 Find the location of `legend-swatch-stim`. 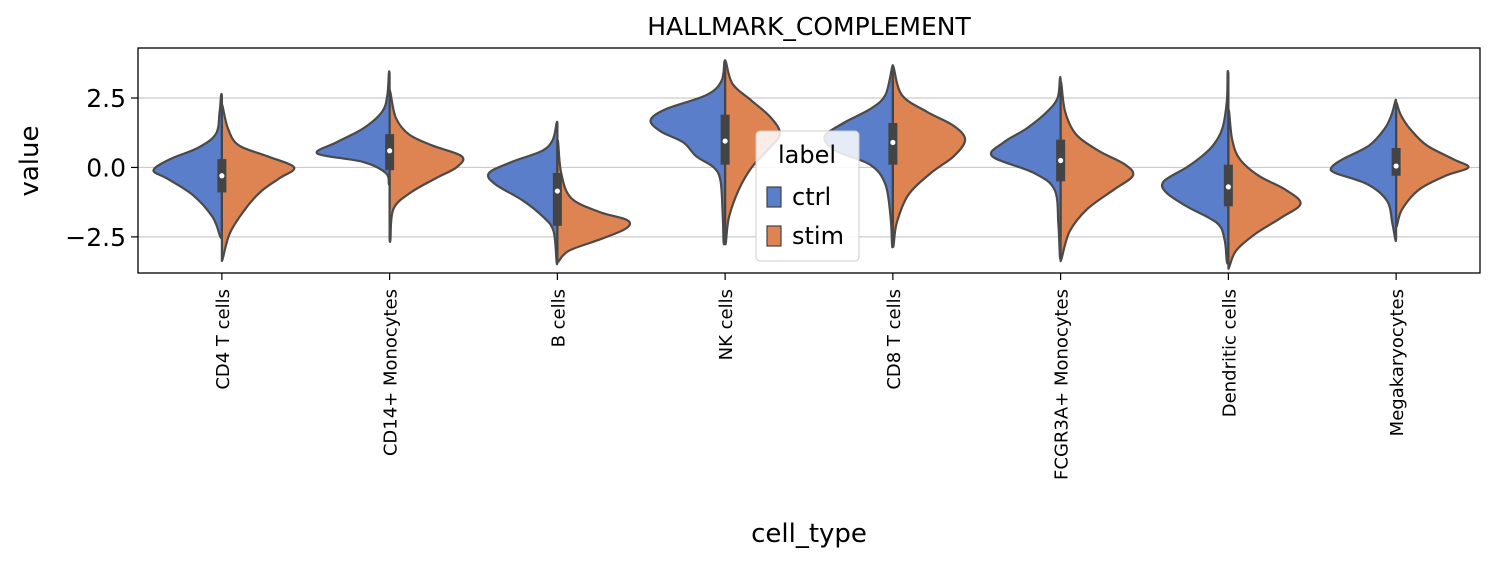

legend-swatch-stim is located at coordinates (774, 236).